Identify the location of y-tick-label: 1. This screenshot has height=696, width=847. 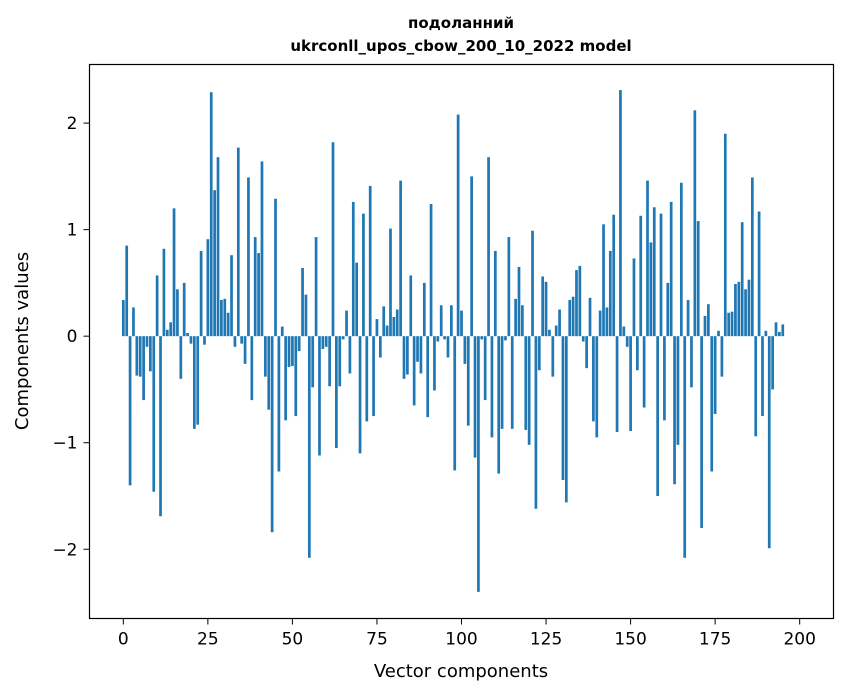
(72, 231).